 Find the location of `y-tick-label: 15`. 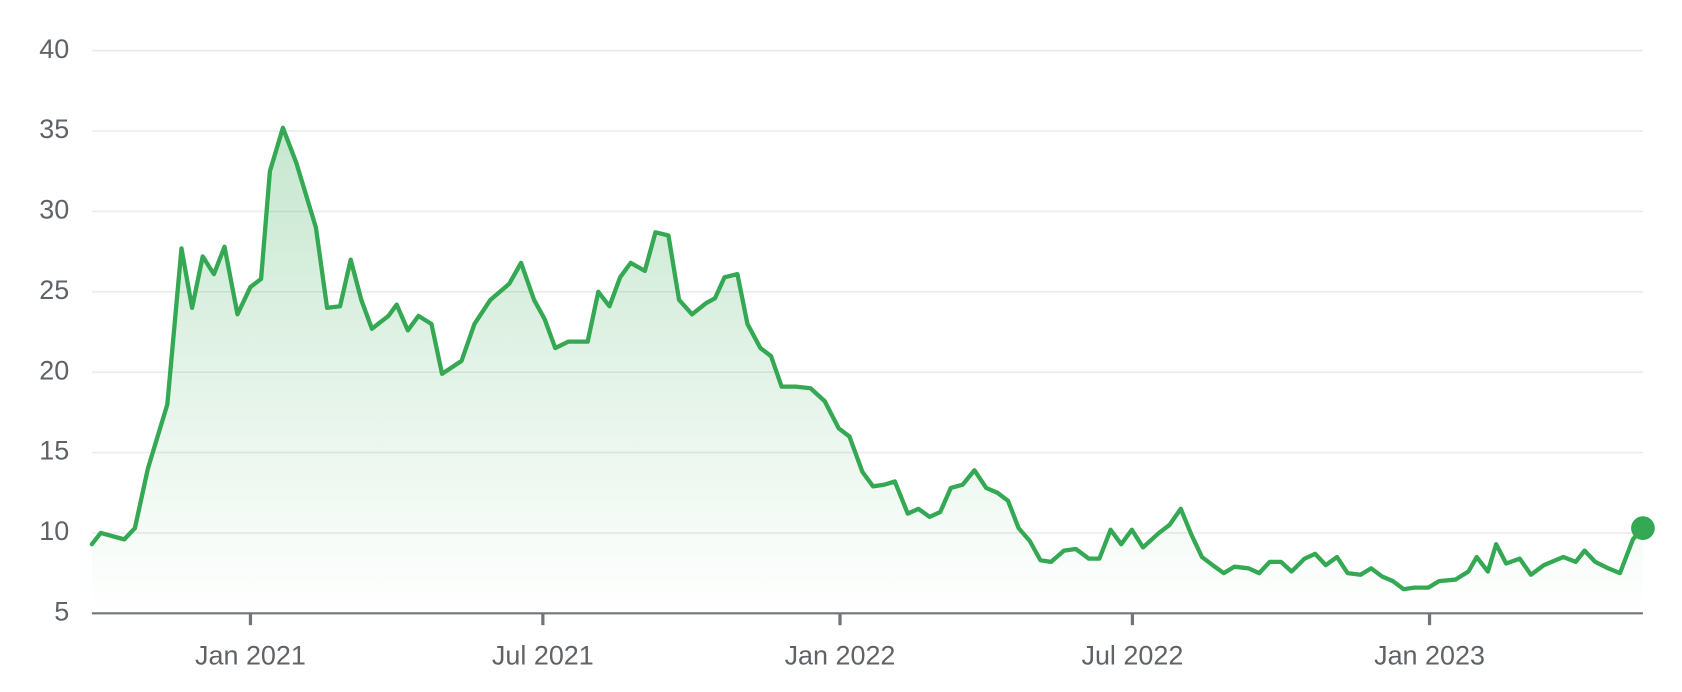

y-tick-label: 15 is located at coordinates (54, 451).